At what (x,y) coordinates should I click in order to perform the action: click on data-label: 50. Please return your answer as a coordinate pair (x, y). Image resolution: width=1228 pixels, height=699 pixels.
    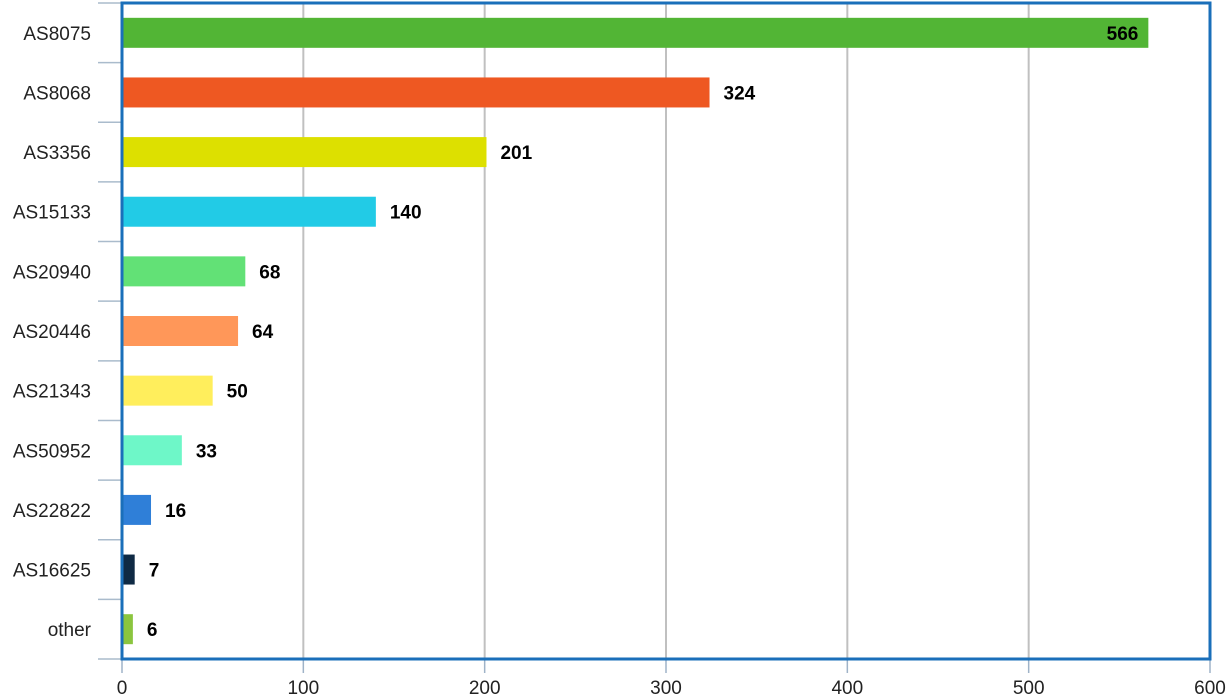
    Looking at the image, I should click on (237, 392).